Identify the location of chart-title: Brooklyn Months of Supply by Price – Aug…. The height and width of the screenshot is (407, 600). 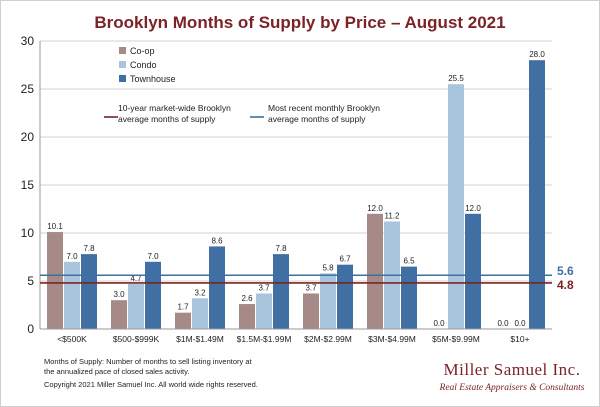
(299, 22).